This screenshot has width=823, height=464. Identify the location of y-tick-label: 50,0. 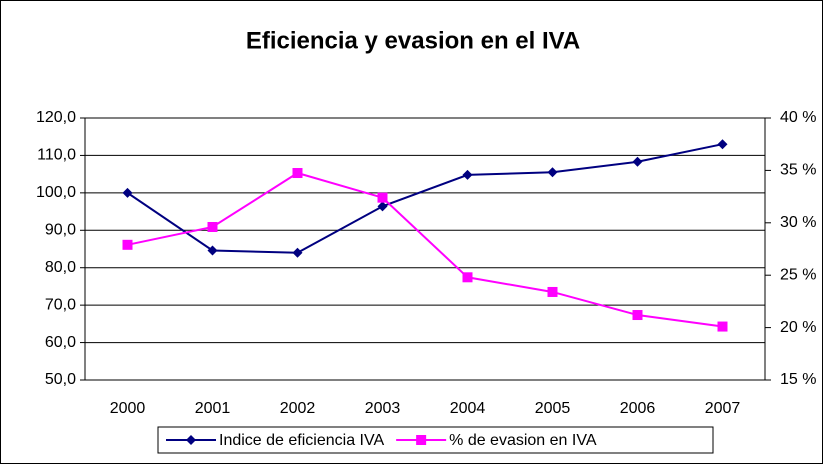
(60, 379).